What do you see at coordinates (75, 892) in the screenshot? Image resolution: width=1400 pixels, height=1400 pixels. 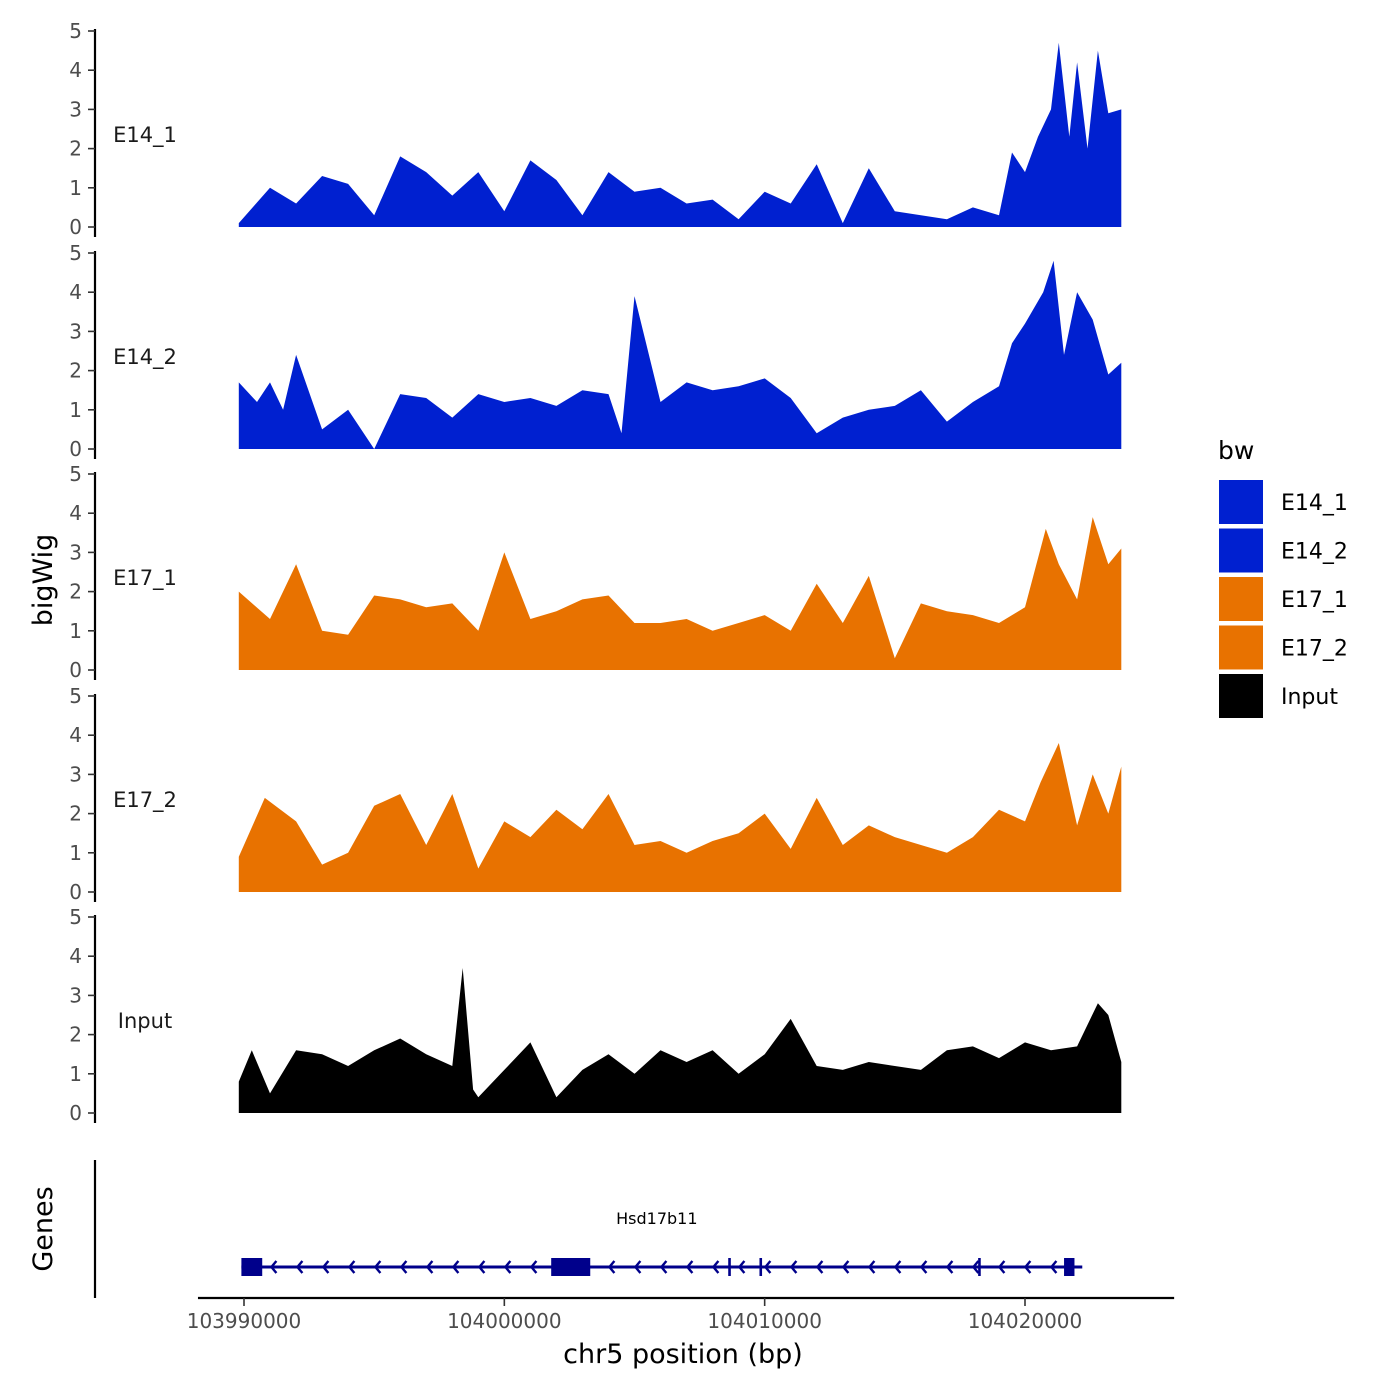 I see `y-tick-label-e17-2: 0` at bounding box center [75, 892].